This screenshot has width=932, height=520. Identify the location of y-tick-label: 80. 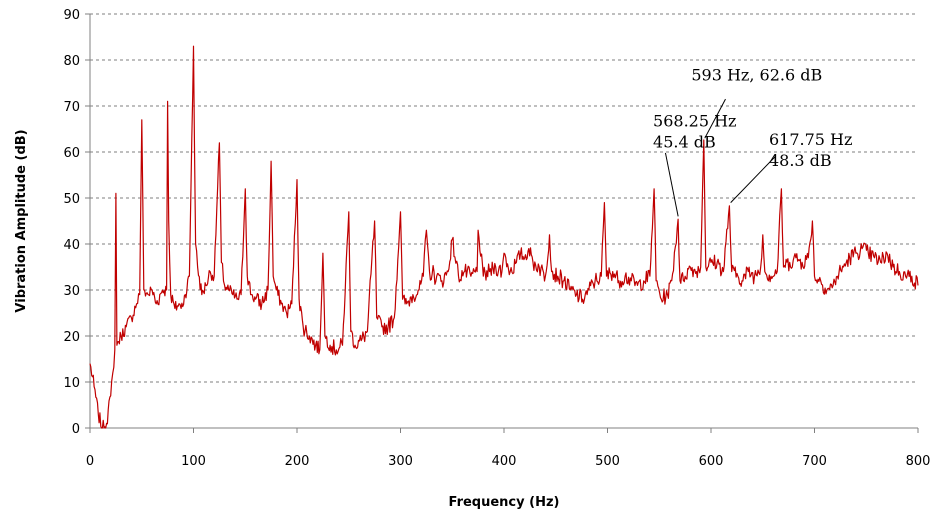
(71, 61).